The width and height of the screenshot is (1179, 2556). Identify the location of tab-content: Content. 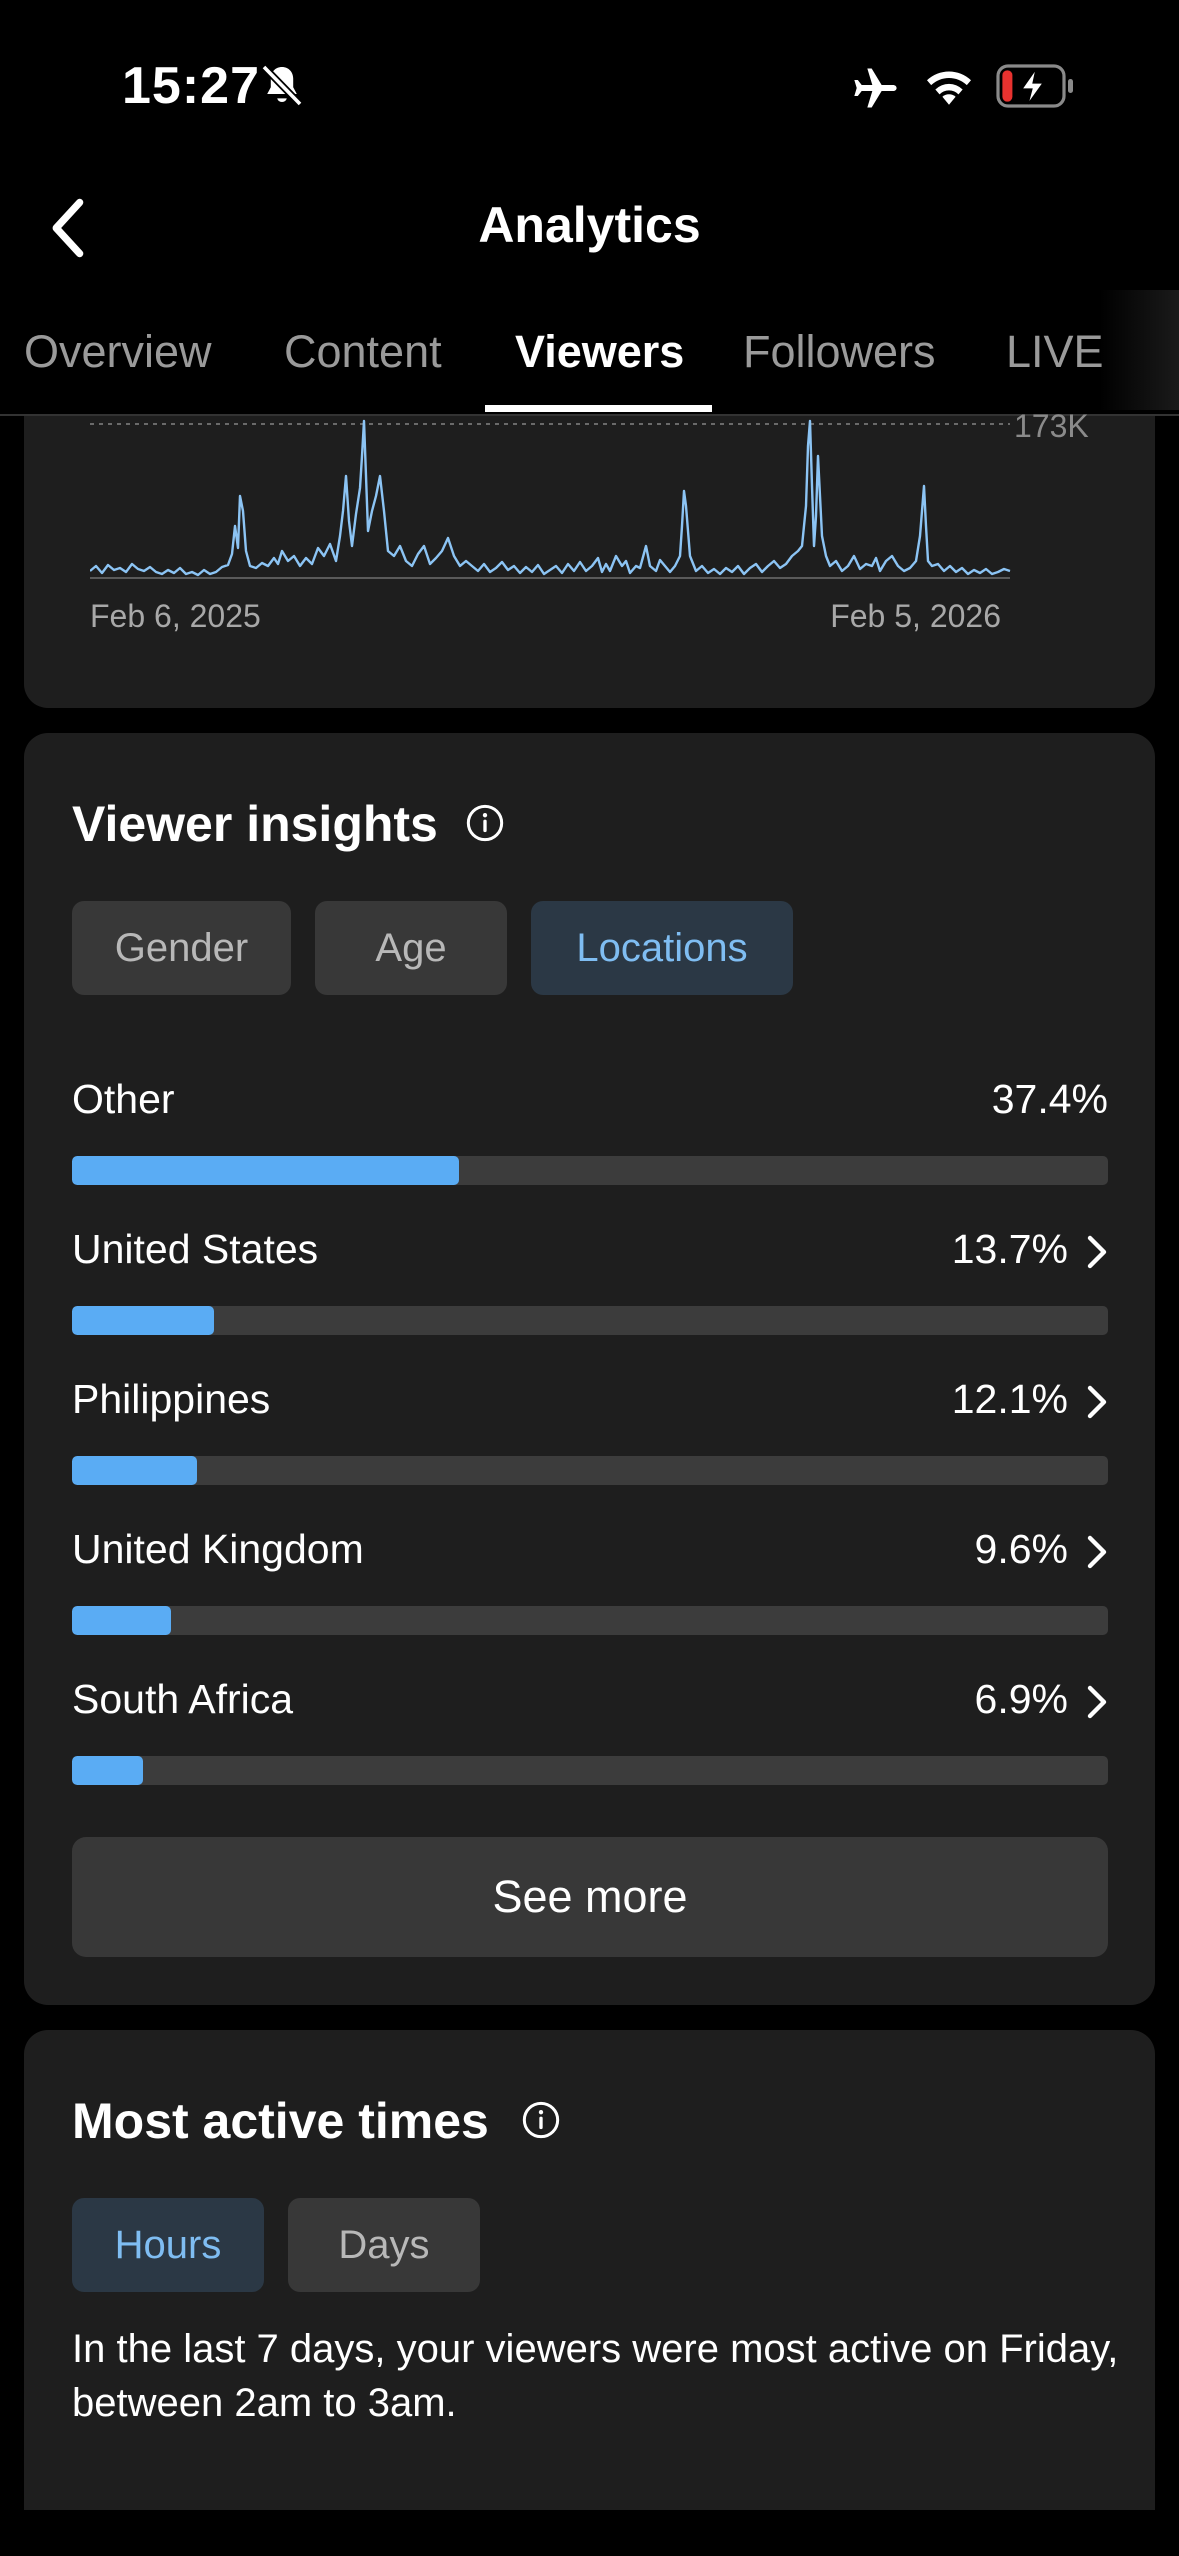
(363, 351).